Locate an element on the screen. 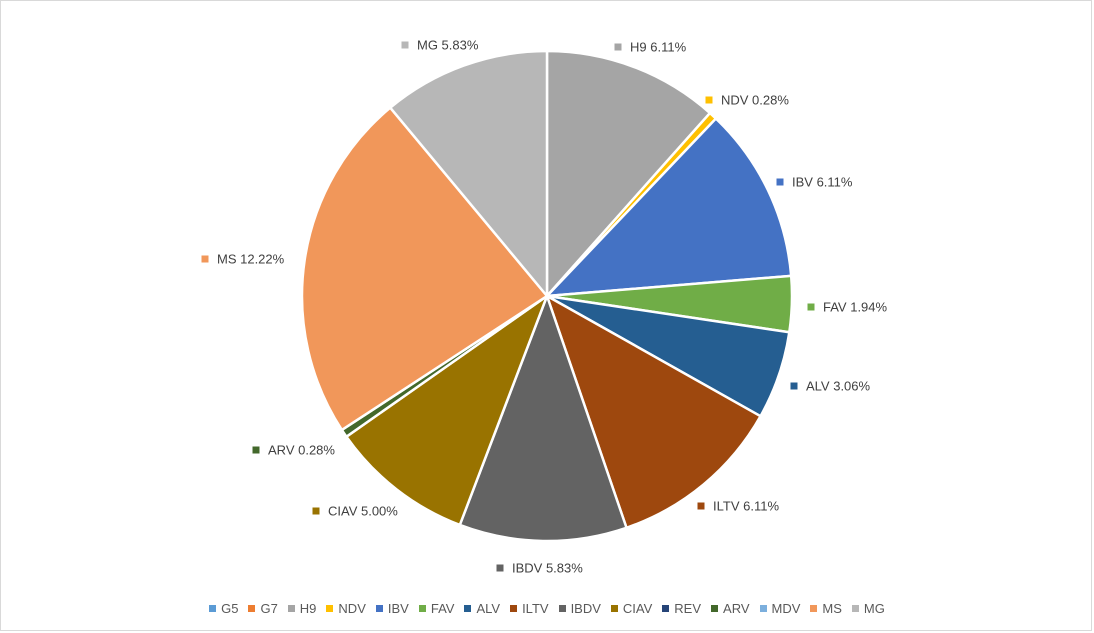  data-label-mg: MG 5.83% is located at coordinates (440, 45).